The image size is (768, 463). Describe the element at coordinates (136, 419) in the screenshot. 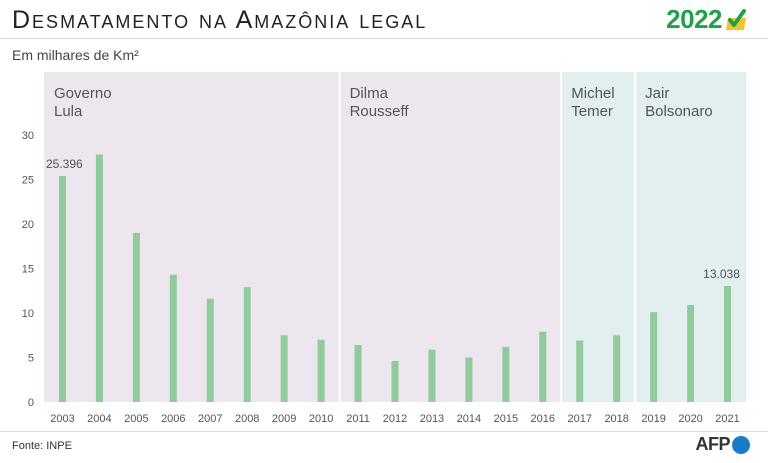

I see `x-tick-label: 2005` at that location.